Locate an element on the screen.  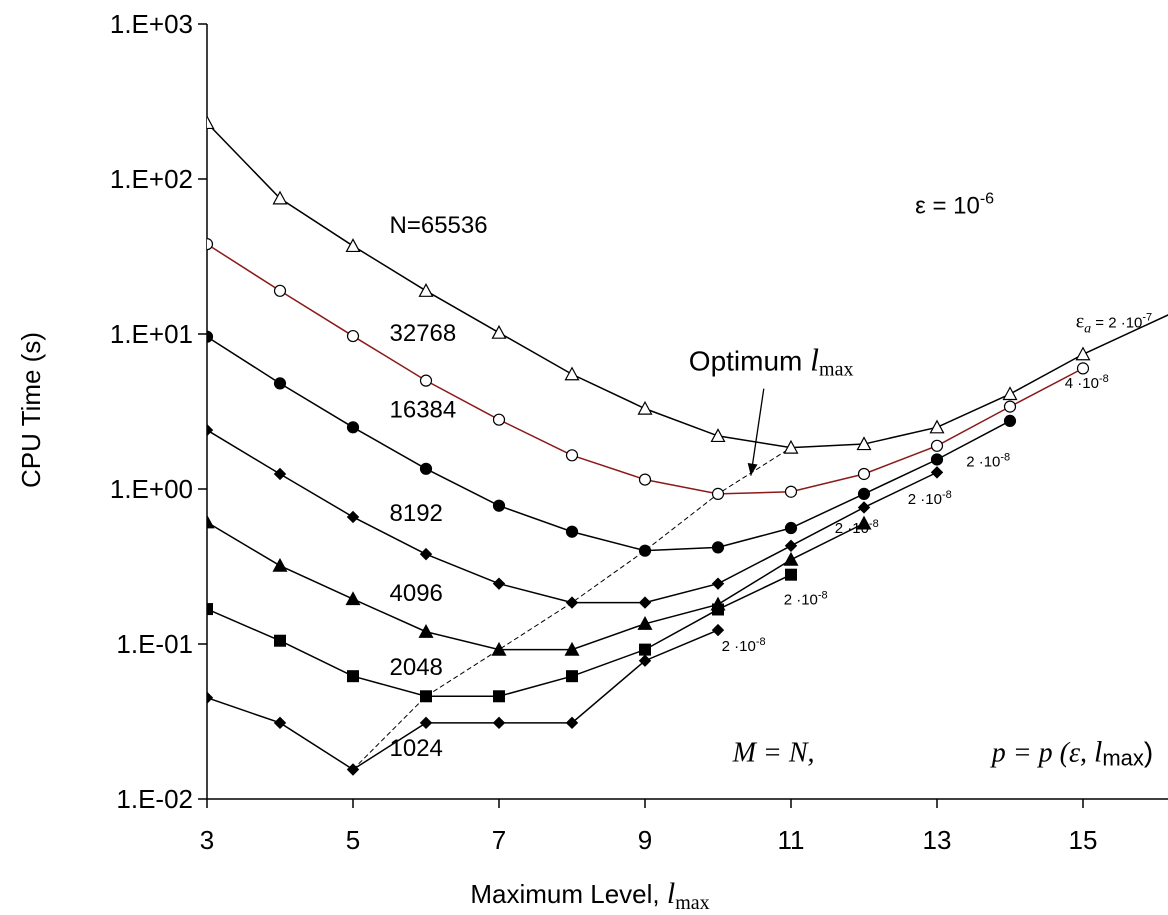
epsilon-a-label: 4 ·10⁻⁸ is located at coordinates (1087, 382).